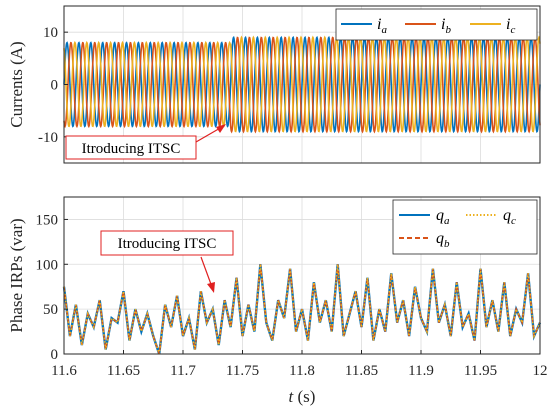 The height and width of the screenshot is (410, 550). Describe the element at coordinates (48, 138) in the screenshot. I see `y-tick-label: -10` at that location.